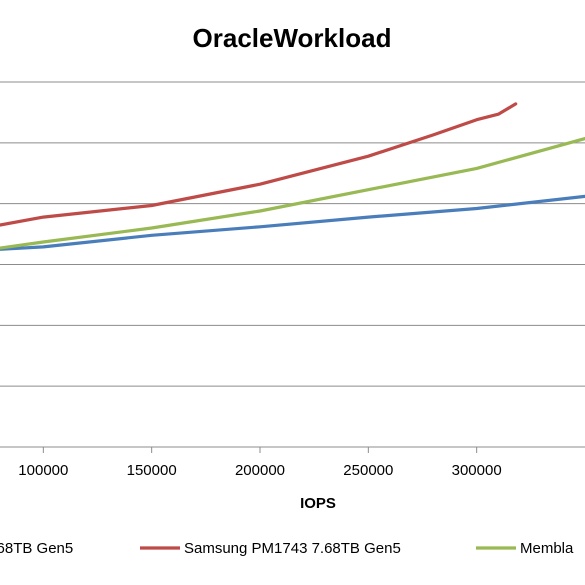 This screenshot has height=585, width=585. Describe the element at coordinates (43, 470) in the screenshot. I see `x-tick-label: 100000` at that location.